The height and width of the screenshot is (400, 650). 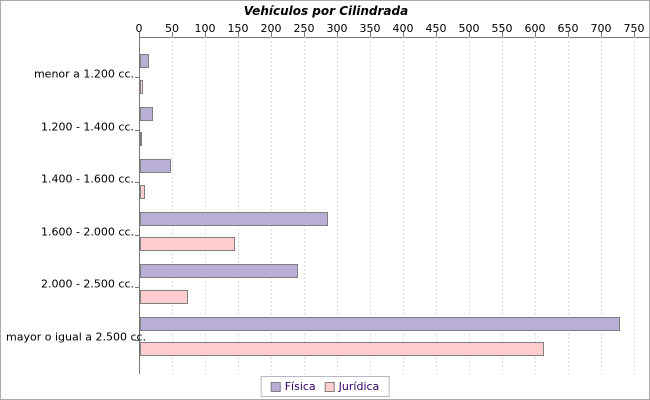 I want to click on legend-label-fisica: Física, so click(x=300, y=386).